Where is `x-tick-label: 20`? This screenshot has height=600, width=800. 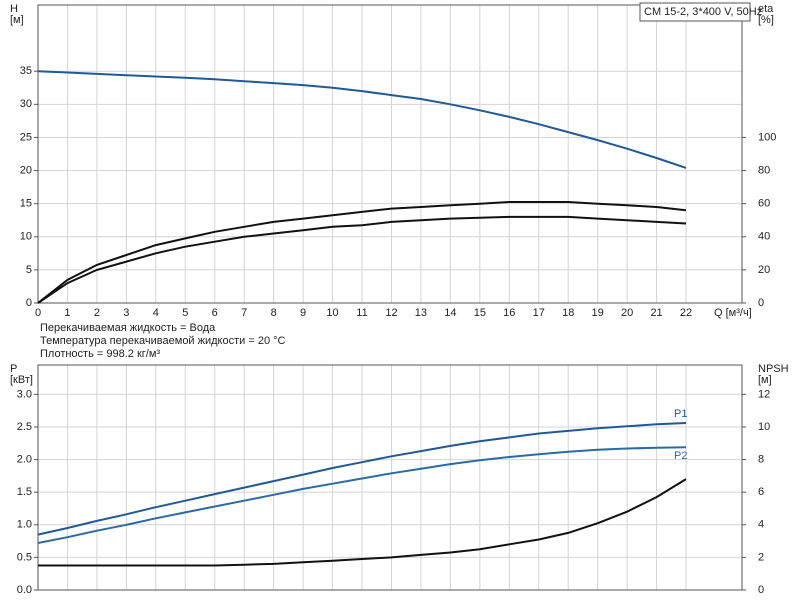 x-tick-label: 20 is located at coordinates (627, 313).